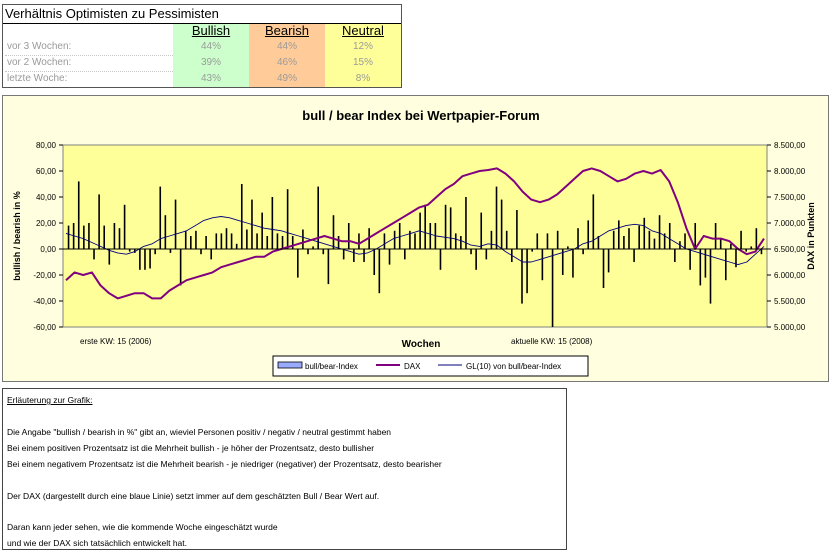  What do you see at coordinates (362, 46) in the screenshot?
I see `row-value: 12%` at bounding box center [362, 46].